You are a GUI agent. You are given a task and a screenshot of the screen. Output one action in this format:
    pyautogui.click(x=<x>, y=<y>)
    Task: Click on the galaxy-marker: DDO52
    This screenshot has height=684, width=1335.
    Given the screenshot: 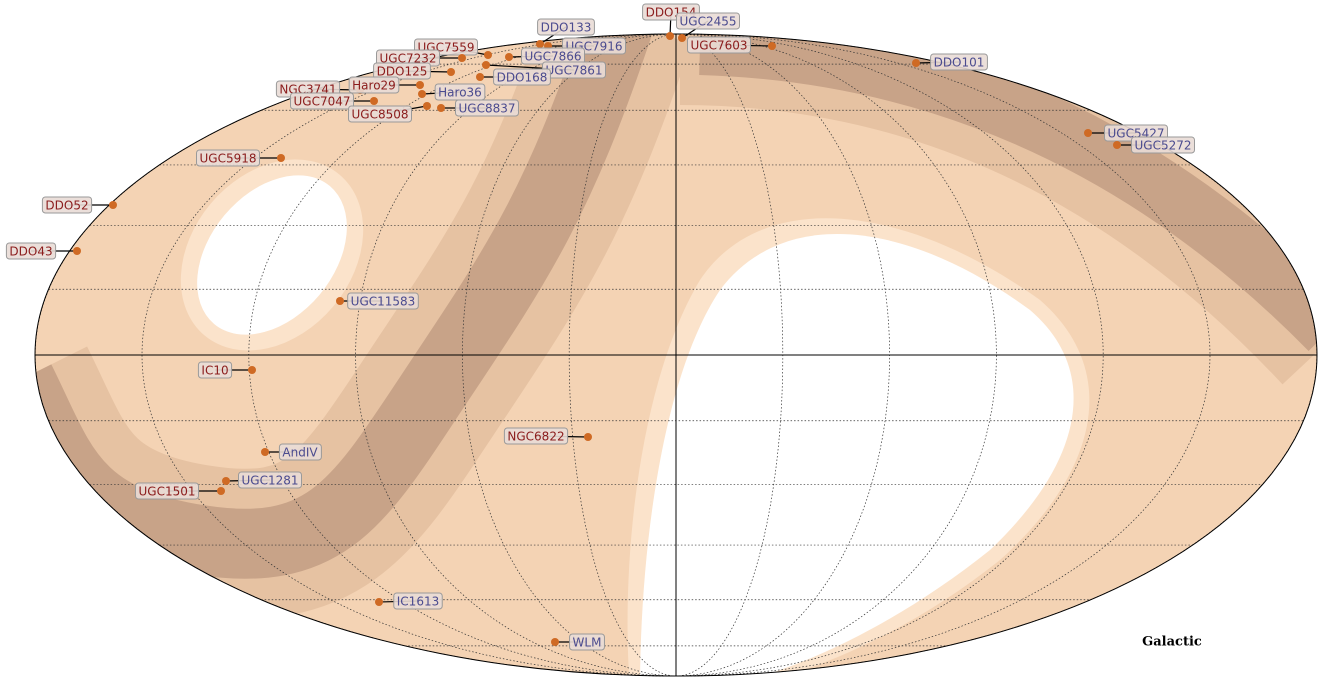 What is the action you would take?
    pyautogui.click(x=79, y=205)
    